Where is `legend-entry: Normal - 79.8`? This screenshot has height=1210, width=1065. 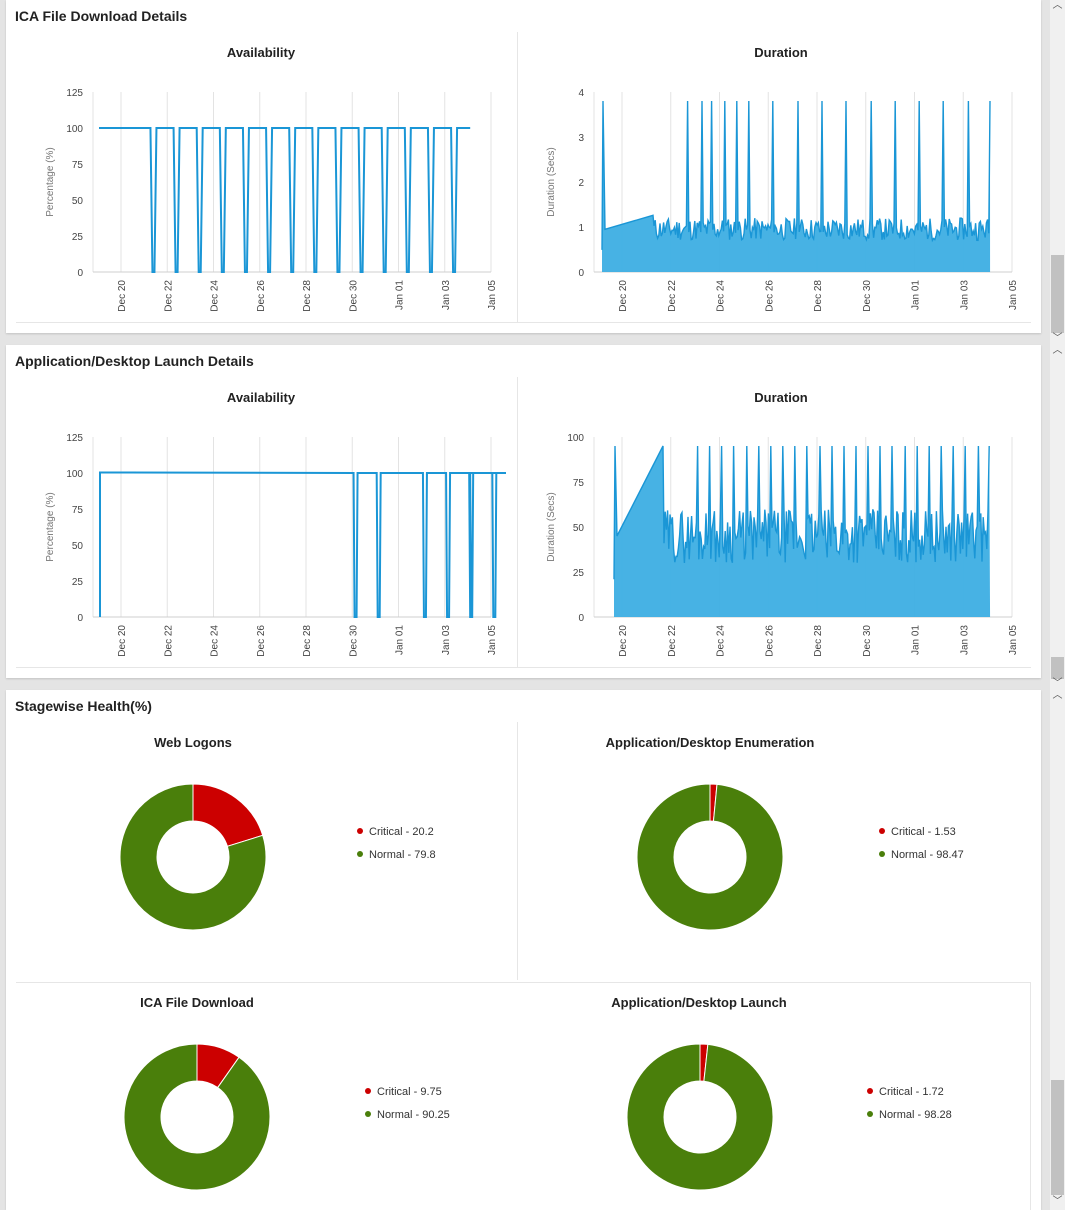 legend-entry: Normal - 79.8 is located at coordinates (402, 854).